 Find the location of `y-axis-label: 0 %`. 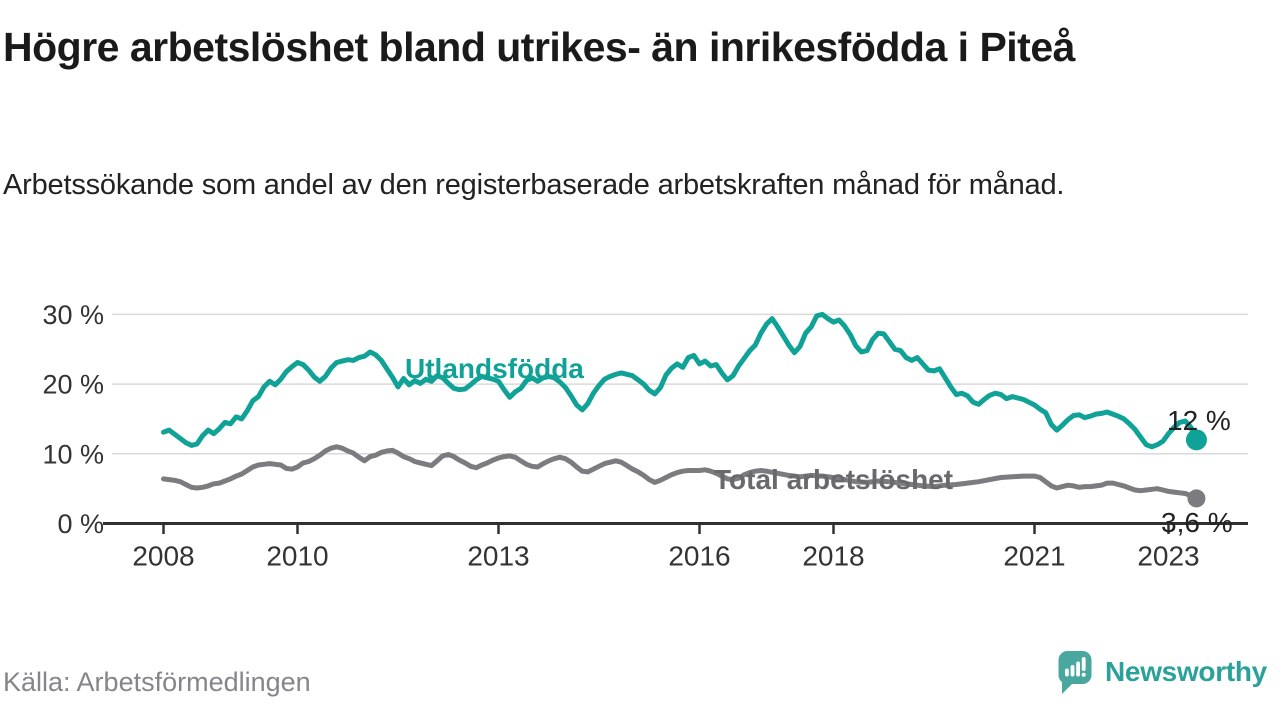

y-axis-label: 0 % is located at coordinates (80, 524).